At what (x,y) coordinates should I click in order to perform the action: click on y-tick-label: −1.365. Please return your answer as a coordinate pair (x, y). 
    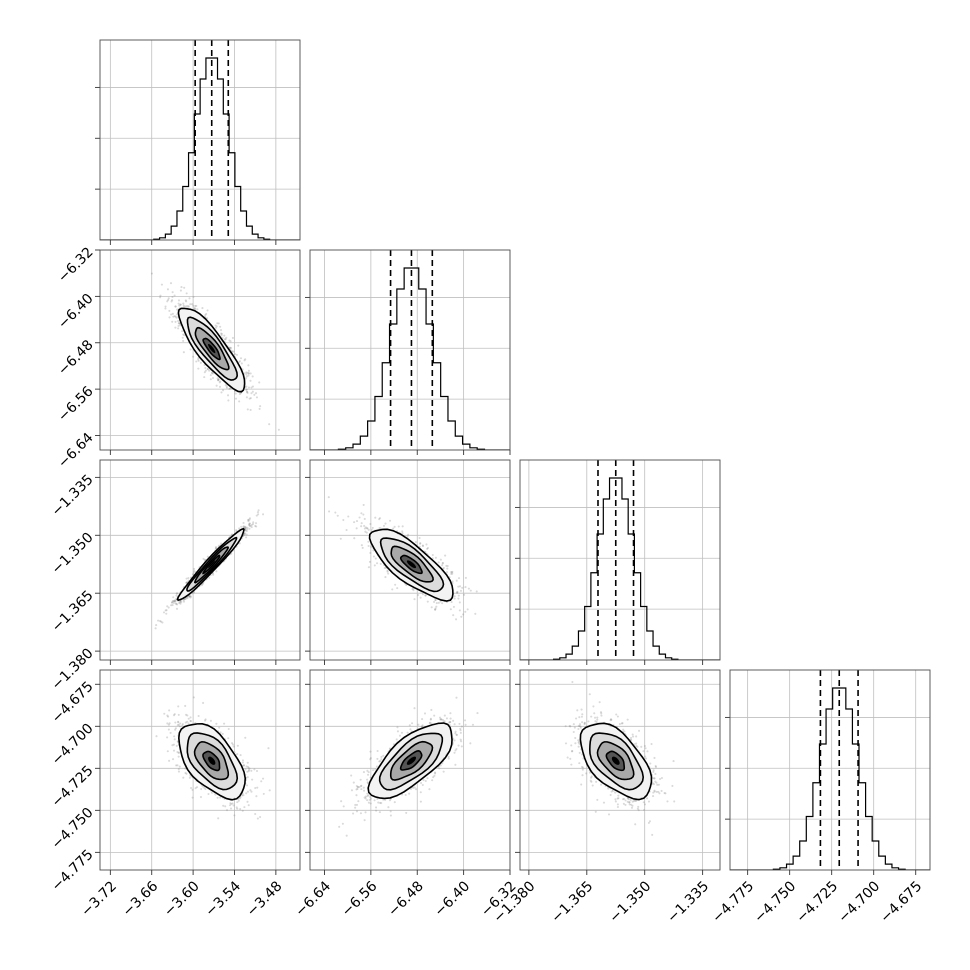
    Looking at the image, I should click on (73, 612).